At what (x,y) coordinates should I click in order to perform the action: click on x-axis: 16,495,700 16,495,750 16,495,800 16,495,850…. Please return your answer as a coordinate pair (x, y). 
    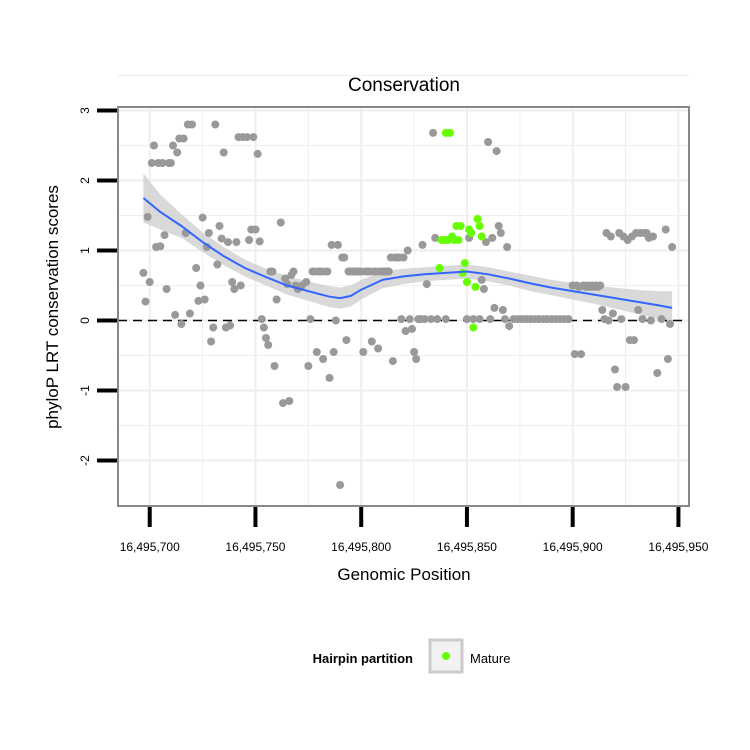
    Looking at the image, I should click on (414, 530).